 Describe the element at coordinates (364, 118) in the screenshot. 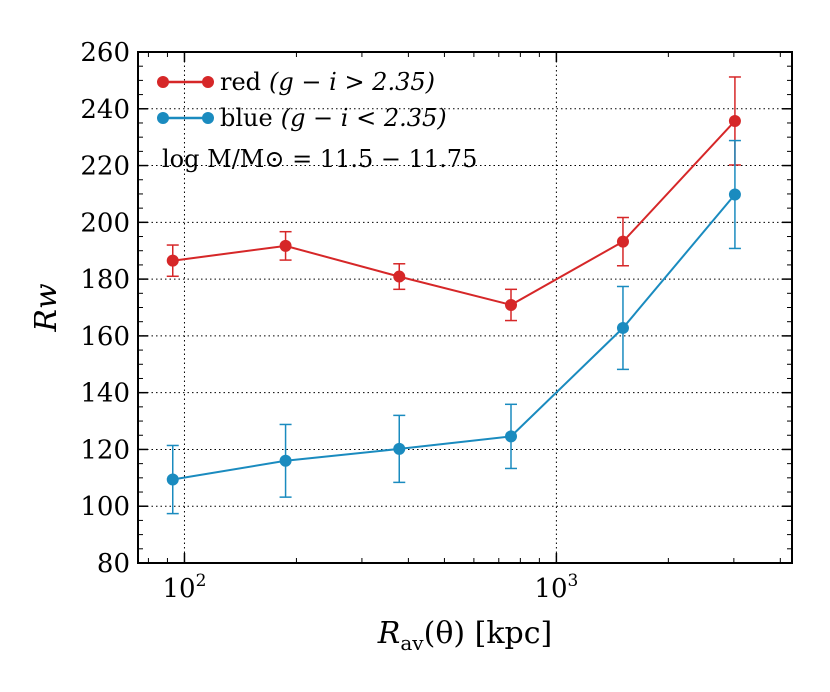

I see `legend-label-blue-math: (g − i < 2.35)` at that location.